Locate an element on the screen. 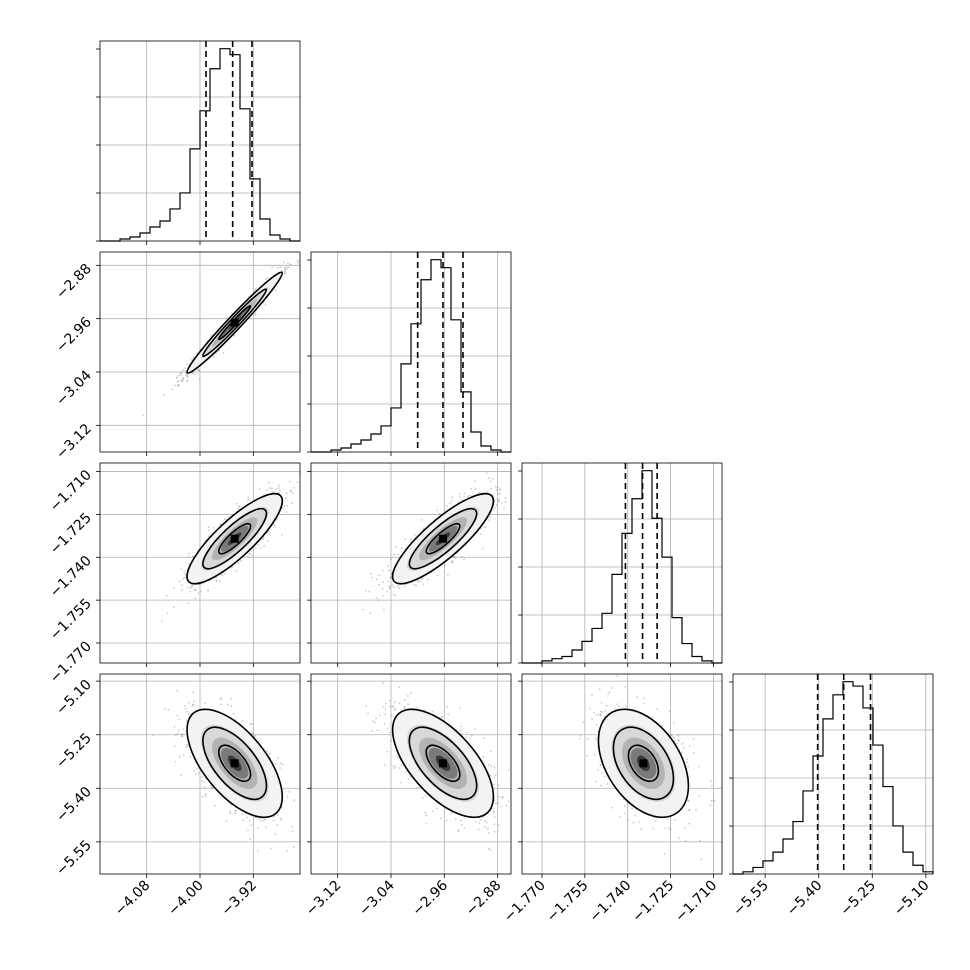 The width and height of the screenshot is (970, 970). panel-p1-p2 is located at coordinates (411, 563).